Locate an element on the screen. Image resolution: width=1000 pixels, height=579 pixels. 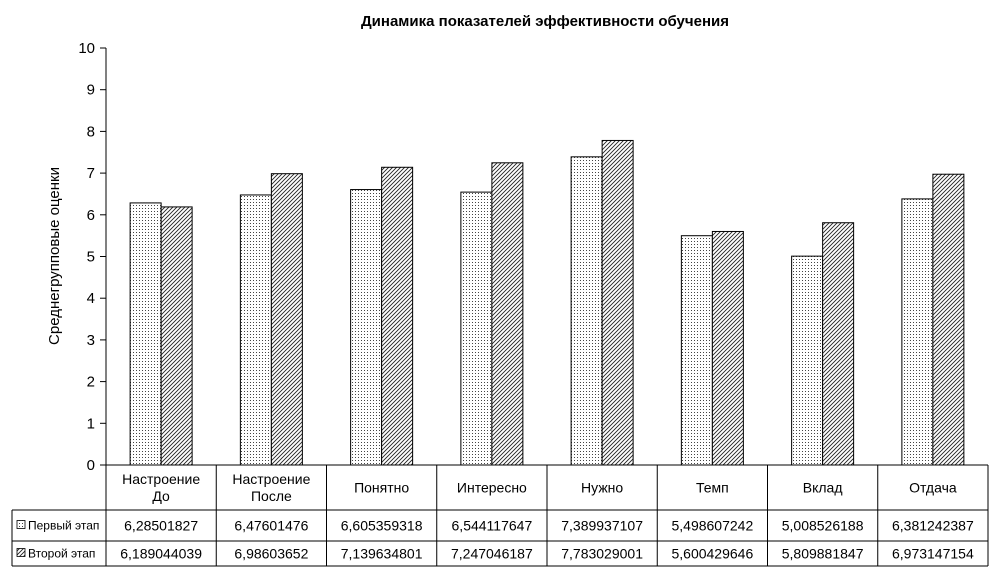
data-value-label: 7,139634801 is located at coordinates (382, 554).